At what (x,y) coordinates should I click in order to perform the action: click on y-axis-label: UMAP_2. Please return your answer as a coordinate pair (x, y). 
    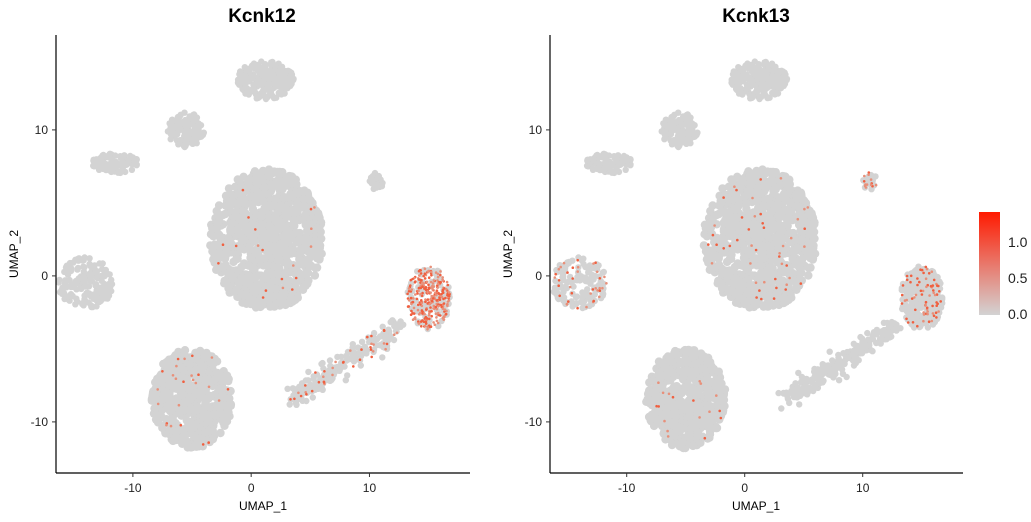
    Looking at the image, I should click on (14, 254).